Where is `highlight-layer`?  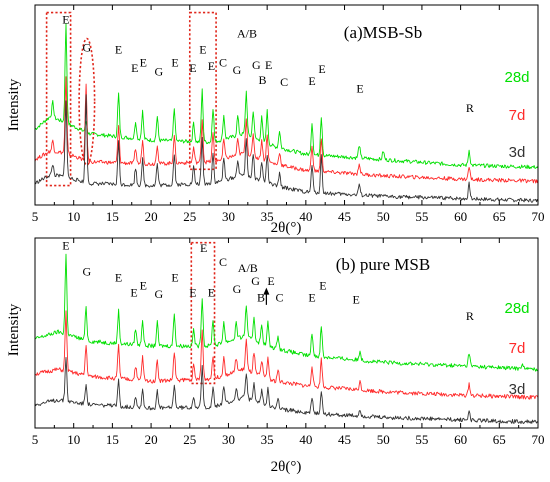 highlight-layer is located at coordinates (203, 313).